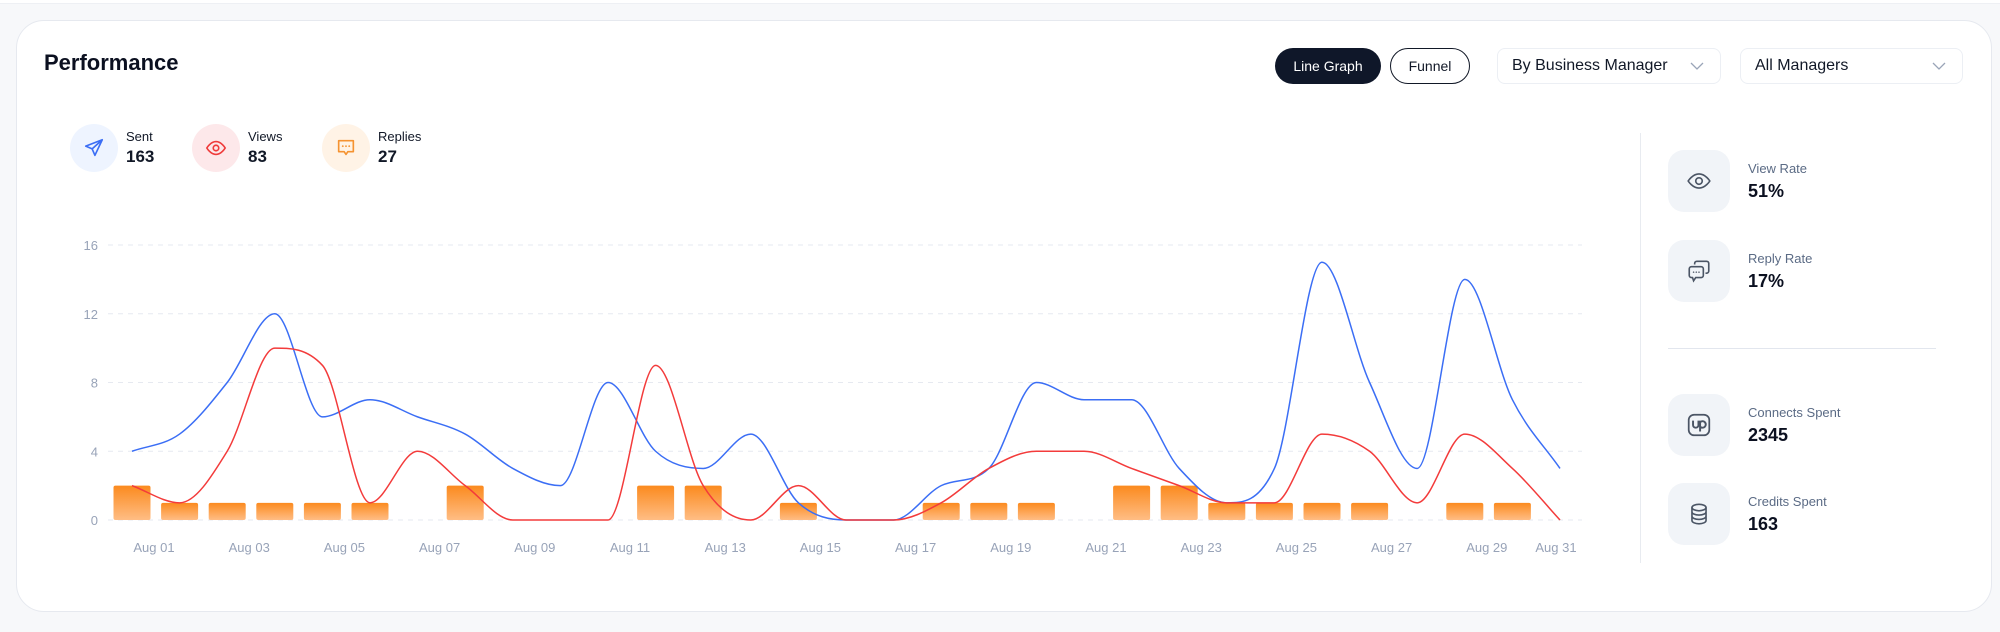  What do you see at coordinates (111, 62) in the screenshot?
I see `page-title: Performance` at bounding box center [111, 62].